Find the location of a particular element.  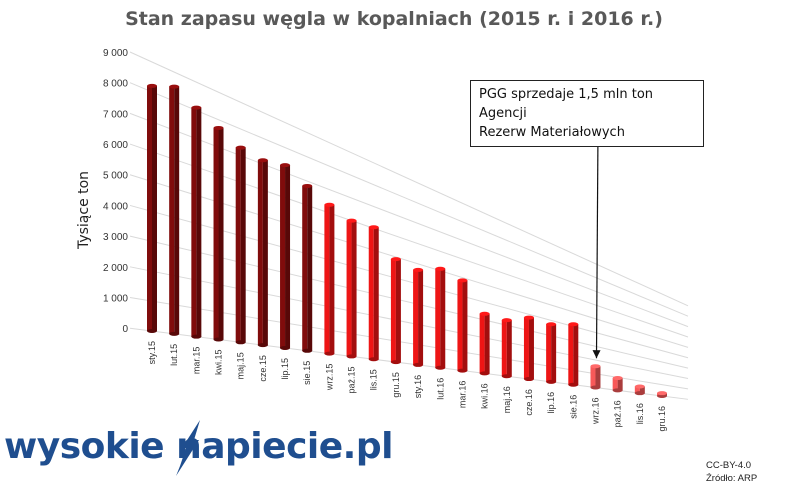

bar-paź.15 is located at coordinates (351, 288).